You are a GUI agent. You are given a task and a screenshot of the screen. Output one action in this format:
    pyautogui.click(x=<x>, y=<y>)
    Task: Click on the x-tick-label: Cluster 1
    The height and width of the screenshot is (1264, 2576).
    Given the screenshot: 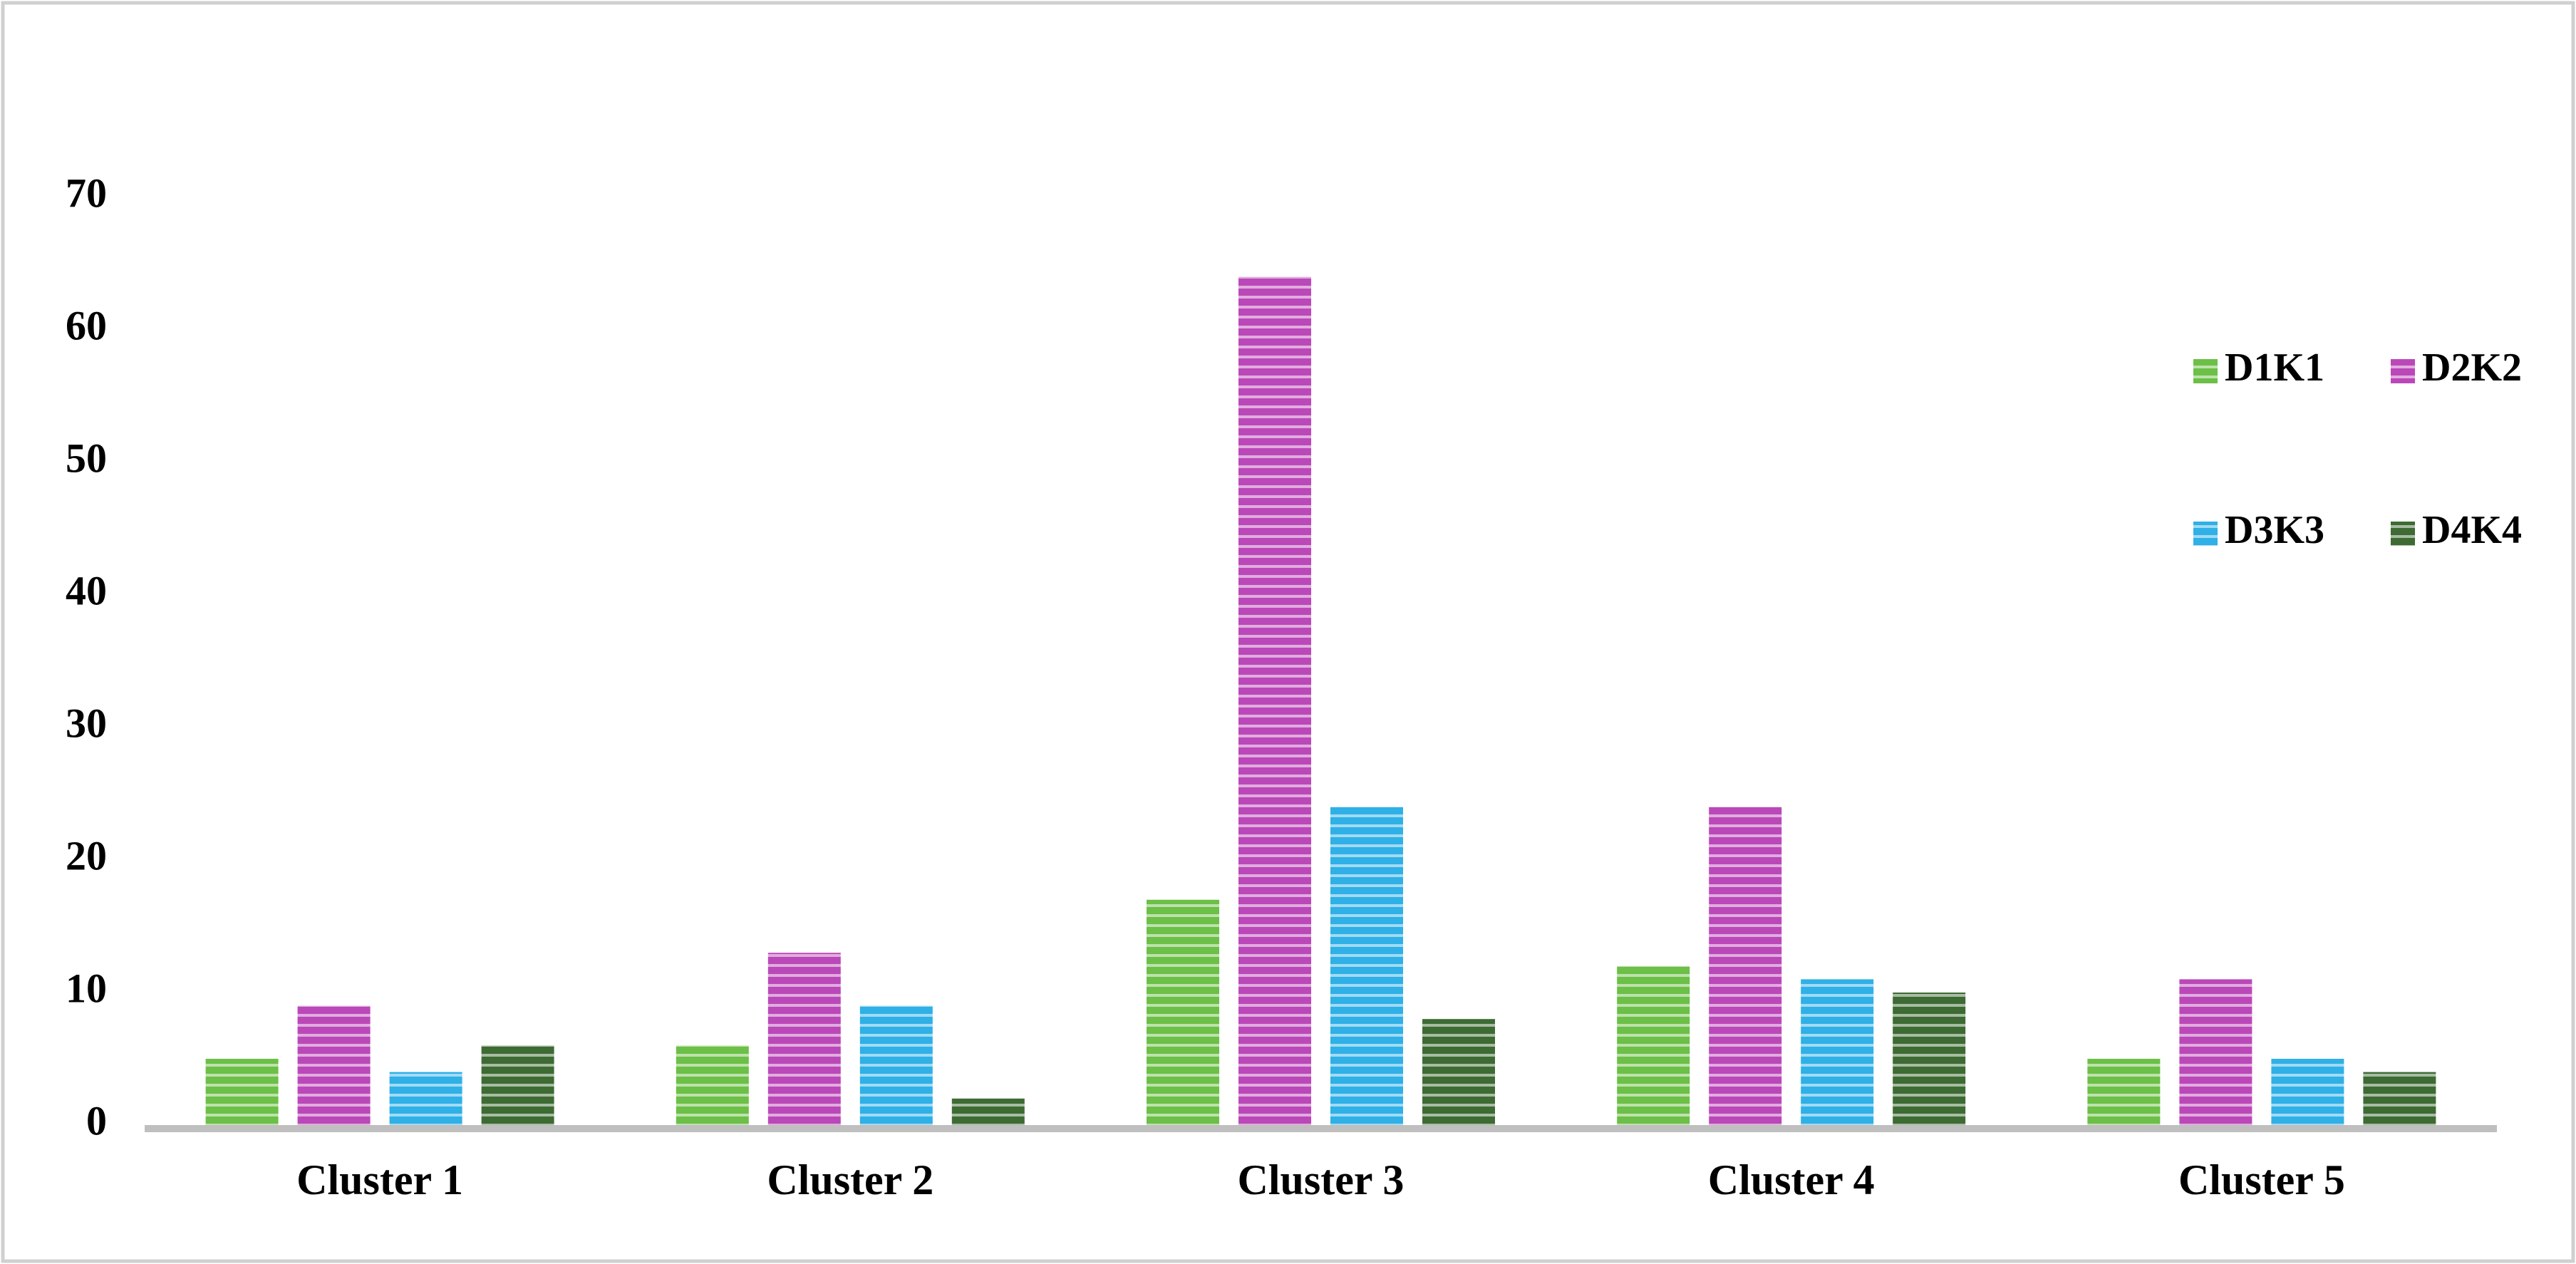 What is the action you would take?
    pyautogui.click(x=380, y=1179)
    